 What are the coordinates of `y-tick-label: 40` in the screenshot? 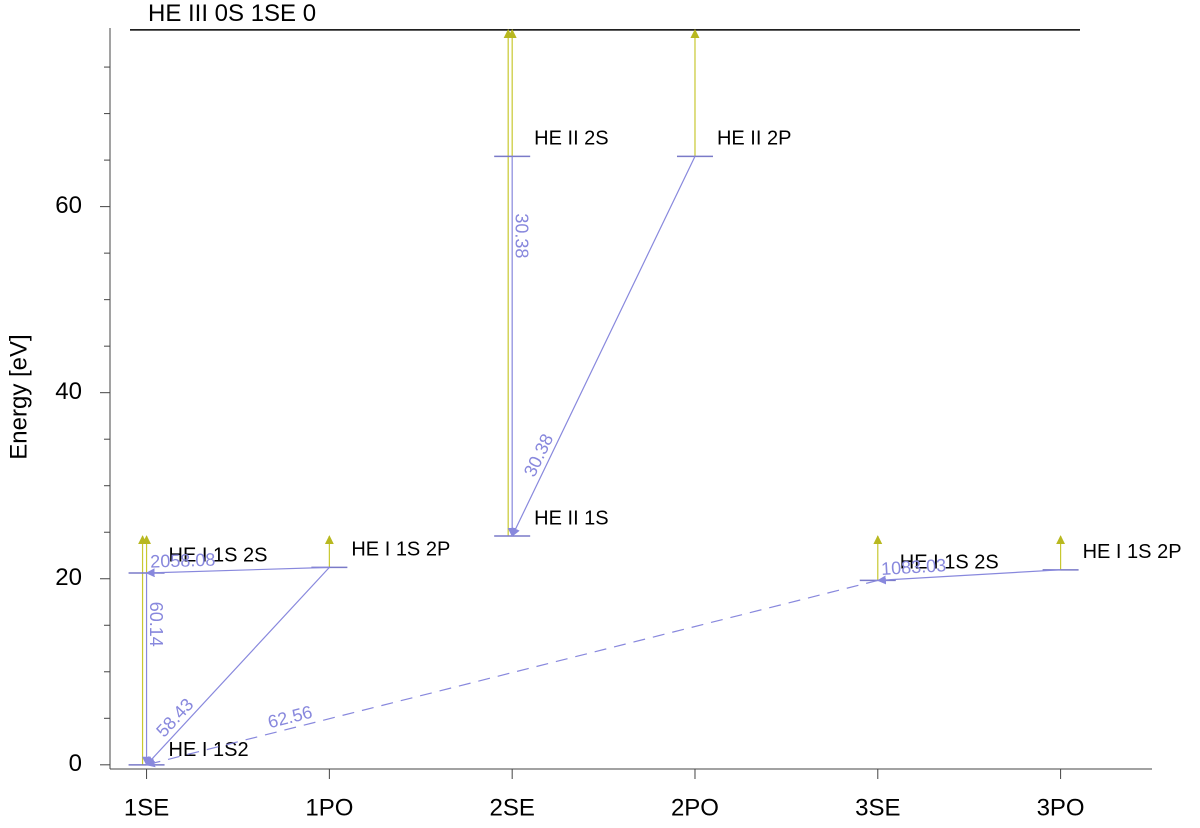 It's located at (68, 391).